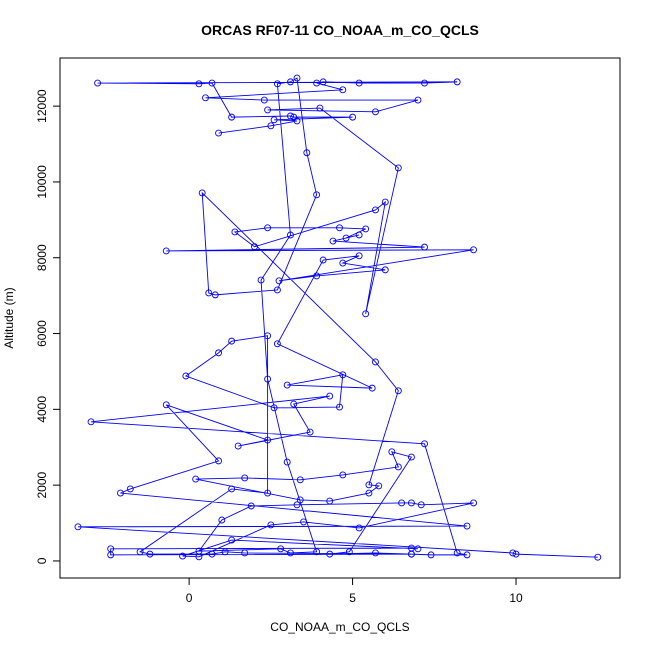 This screenshot has width=650, height=650. I want to click on y-tick-label: 12000, so click(42, 106).